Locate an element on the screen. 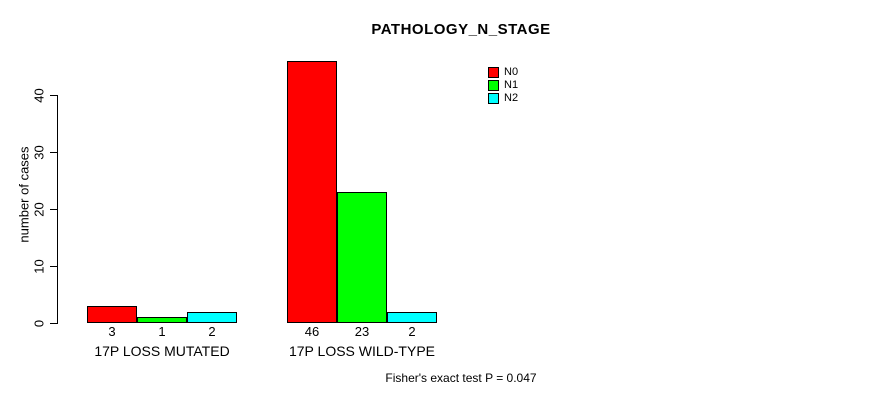 This screenshot has height=400, width=890. legend-label: N2 is located at coordinates (511, 98).